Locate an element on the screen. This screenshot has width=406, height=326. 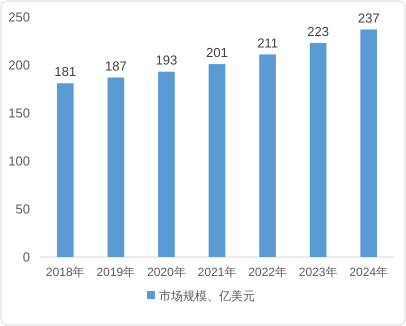
y-tick-label: 250 is located at coordinates (19, 17).